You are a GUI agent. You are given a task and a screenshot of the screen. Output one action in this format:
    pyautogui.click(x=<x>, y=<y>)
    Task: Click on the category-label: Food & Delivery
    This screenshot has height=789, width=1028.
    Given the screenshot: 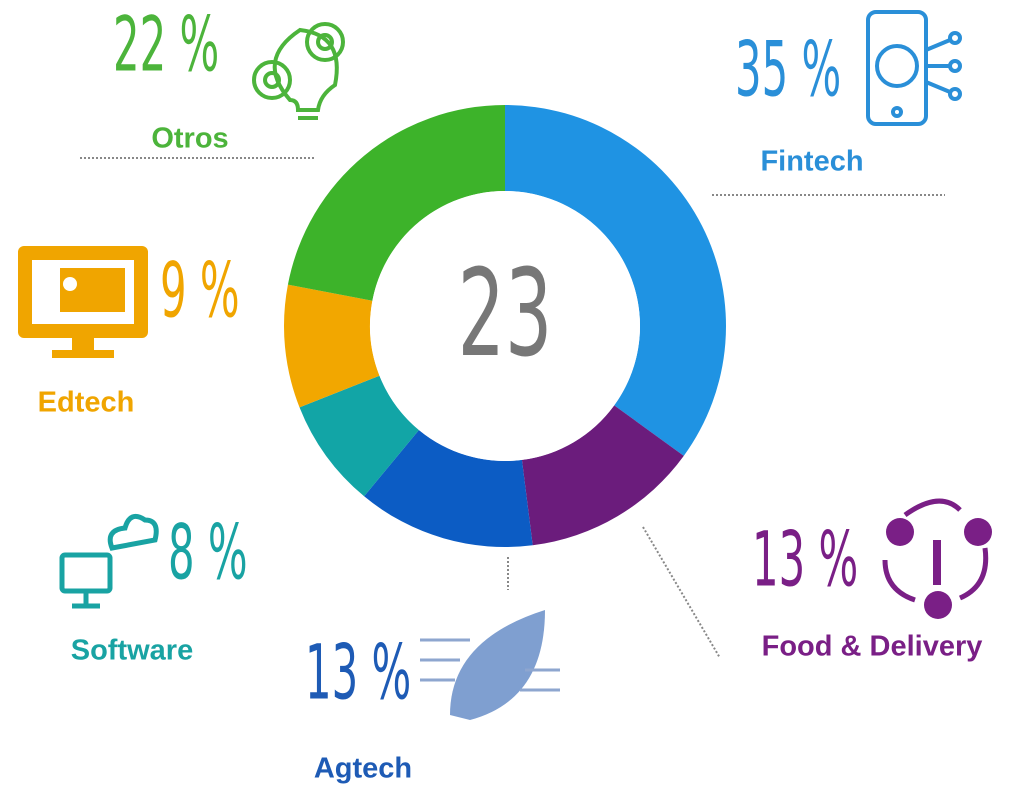 What is the action you would take?
    pyautogui.click(x=872, y=647)
    